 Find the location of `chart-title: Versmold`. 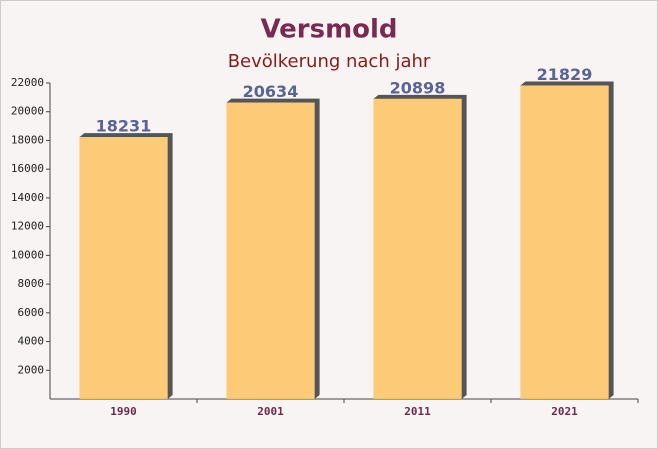

chart-title: Versmold is located at coordinates (328, 30).